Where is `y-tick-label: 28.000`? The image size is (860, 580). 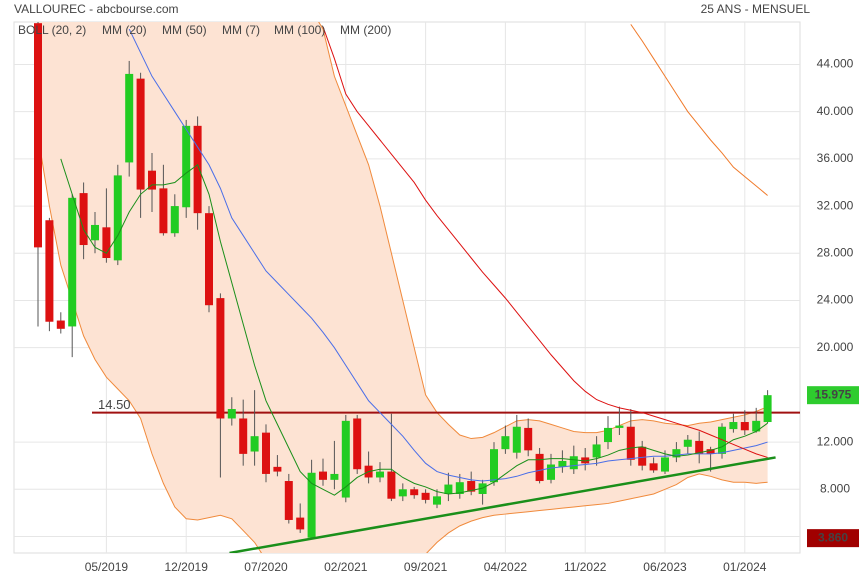 y-tick-label: 28.000 is located at coordinates (835, 252).